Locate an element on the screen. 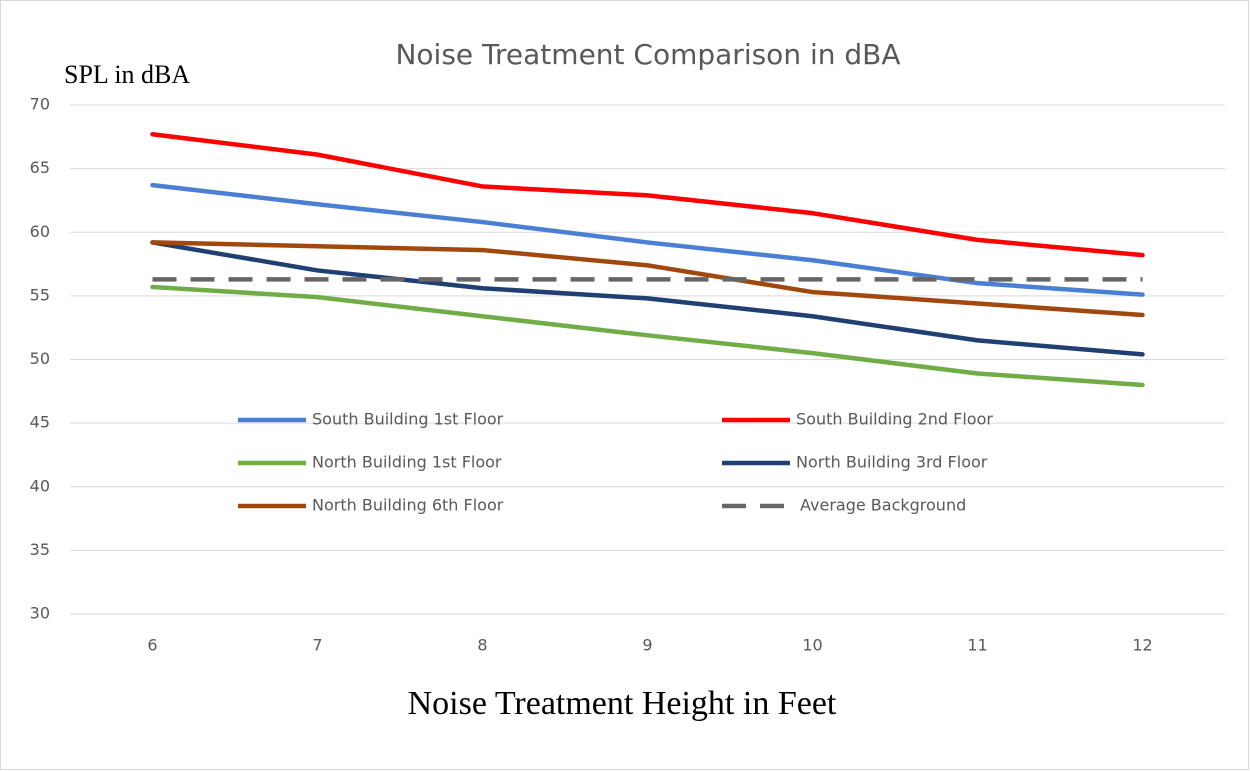 Image resolution: width=1250 pixels, height=771 pixels. x-tick-label: 8 is located at coordinates (482, 645).